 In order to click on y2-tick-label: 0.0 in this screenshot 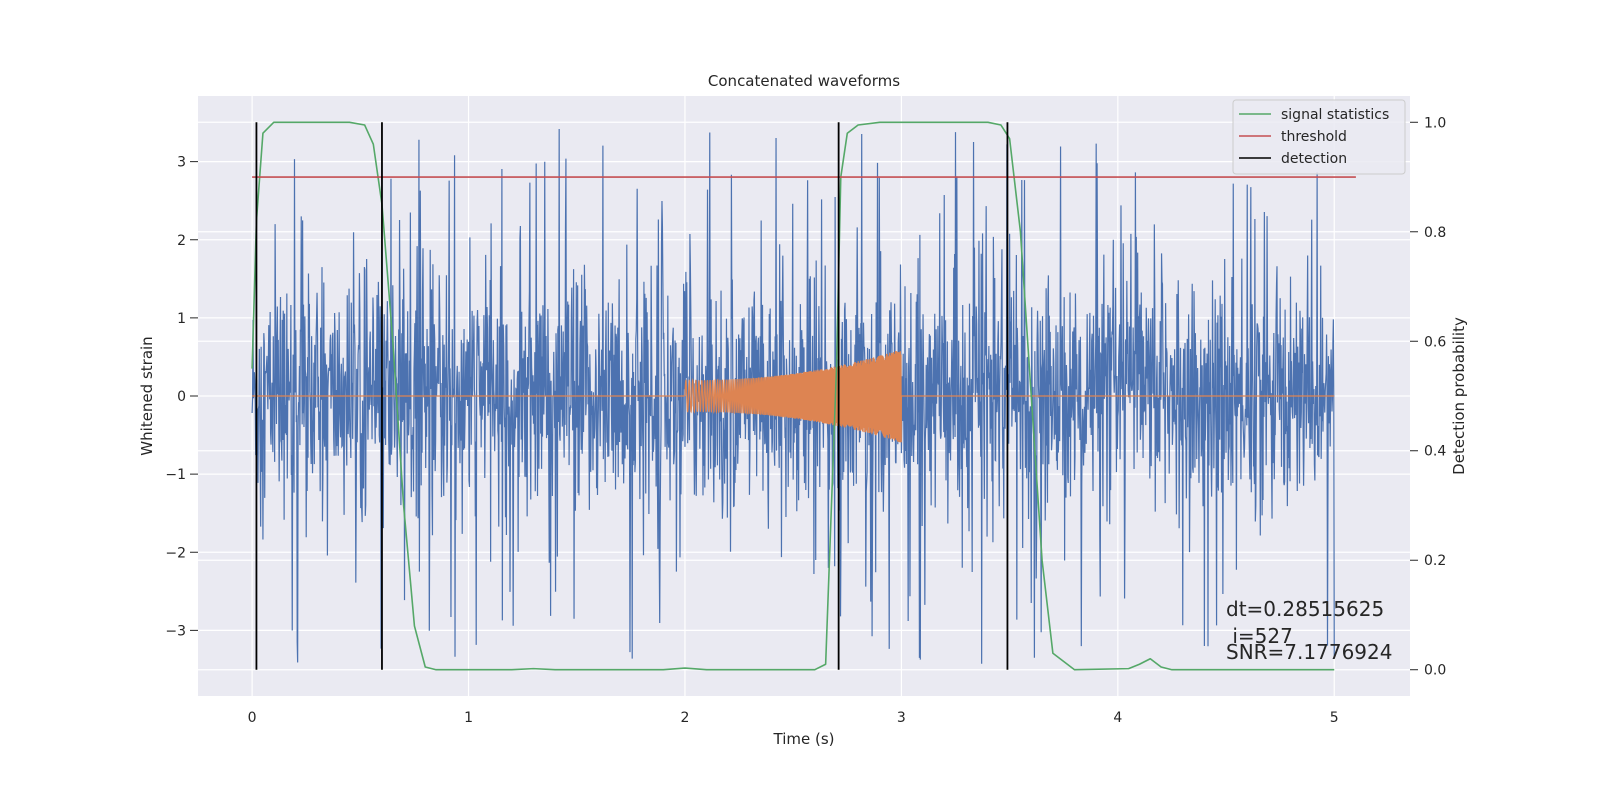, I will do `click(1435, 671)`.